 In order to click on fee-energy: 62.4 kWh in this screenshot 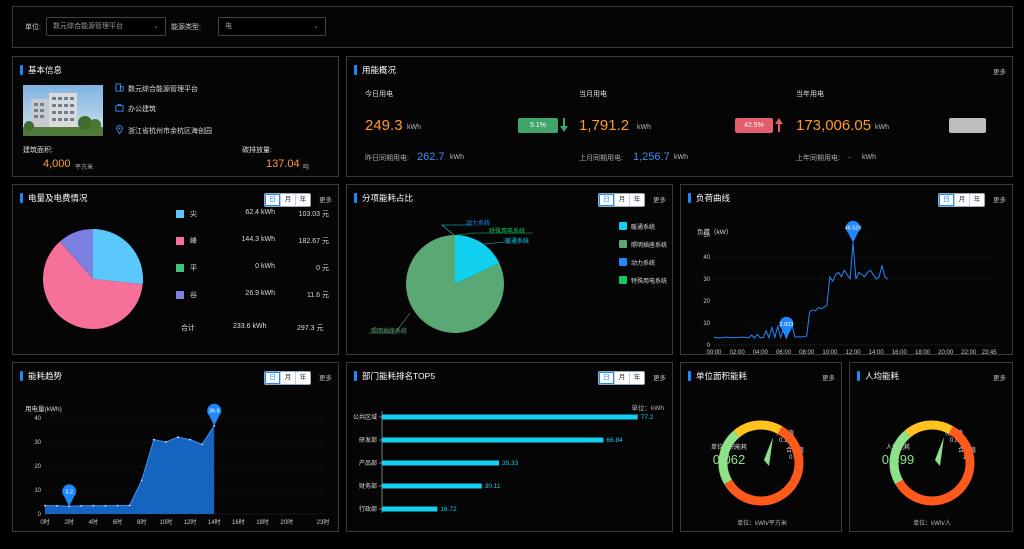, I will do `click(260, 212)`.